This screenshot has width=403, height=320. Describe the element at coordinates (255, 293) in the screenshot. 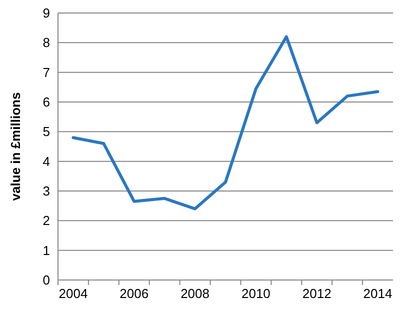

I see `x-tick-label: 2010` at that location.